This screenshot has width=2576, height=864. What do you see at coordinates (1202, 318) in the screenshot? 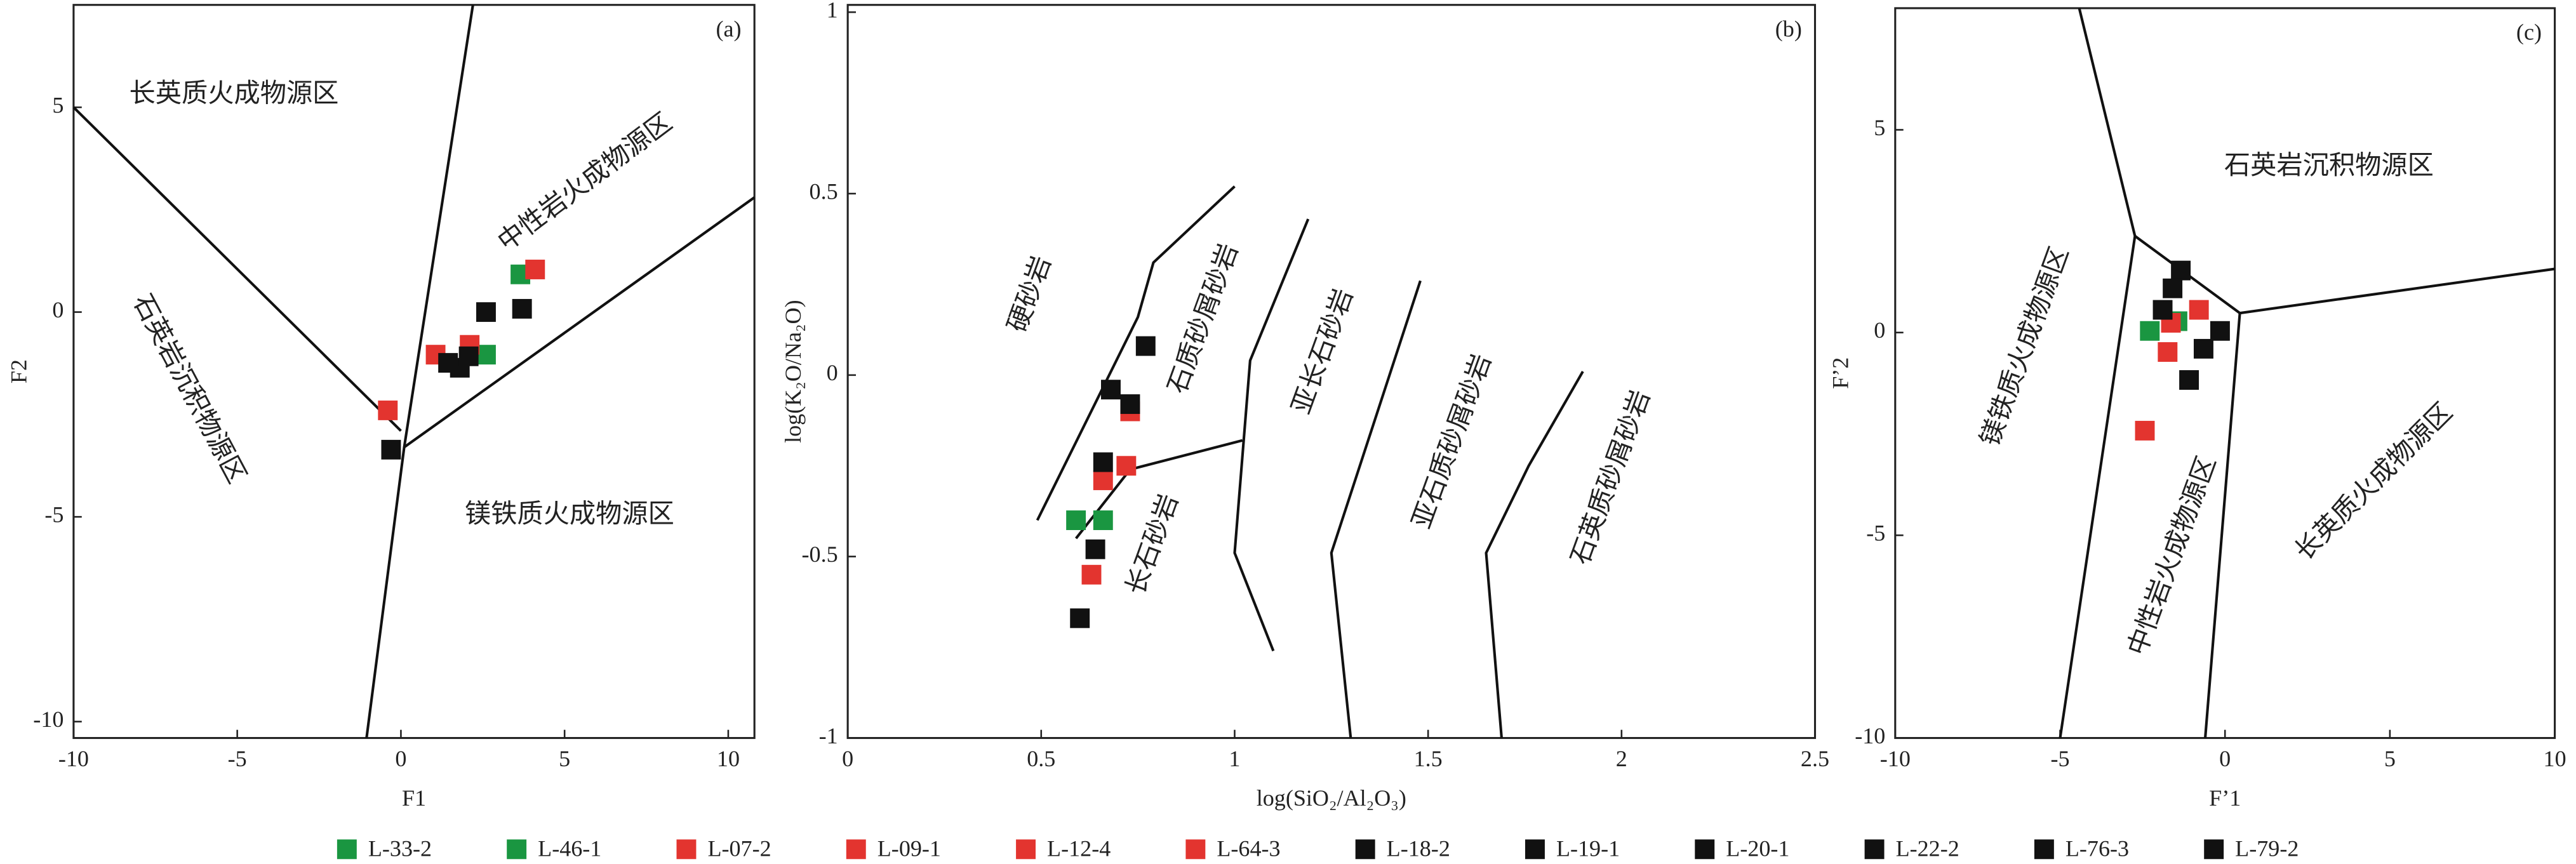
I see `region-label: 石质砂屑砂岩` at bounding box center [1202, 318].